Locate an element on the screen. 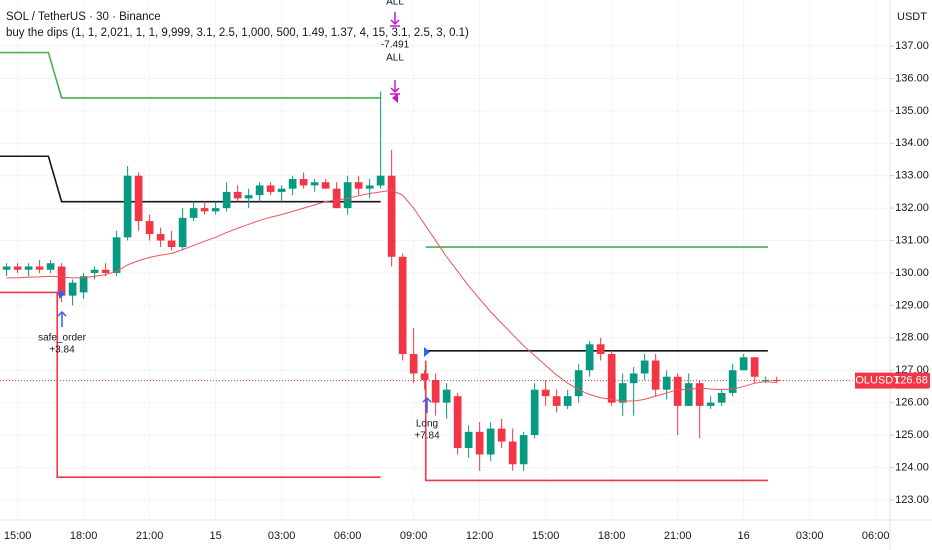 This screenshot has width=932, height=550. y-tick-label: 129.00 is located at coordinates (912, 305).